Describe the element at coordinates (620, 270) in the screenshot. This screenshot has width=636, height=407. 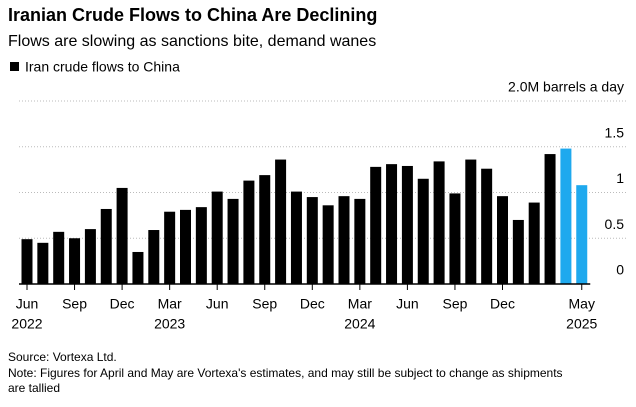
I see `y-tick-label: 0` at that location.